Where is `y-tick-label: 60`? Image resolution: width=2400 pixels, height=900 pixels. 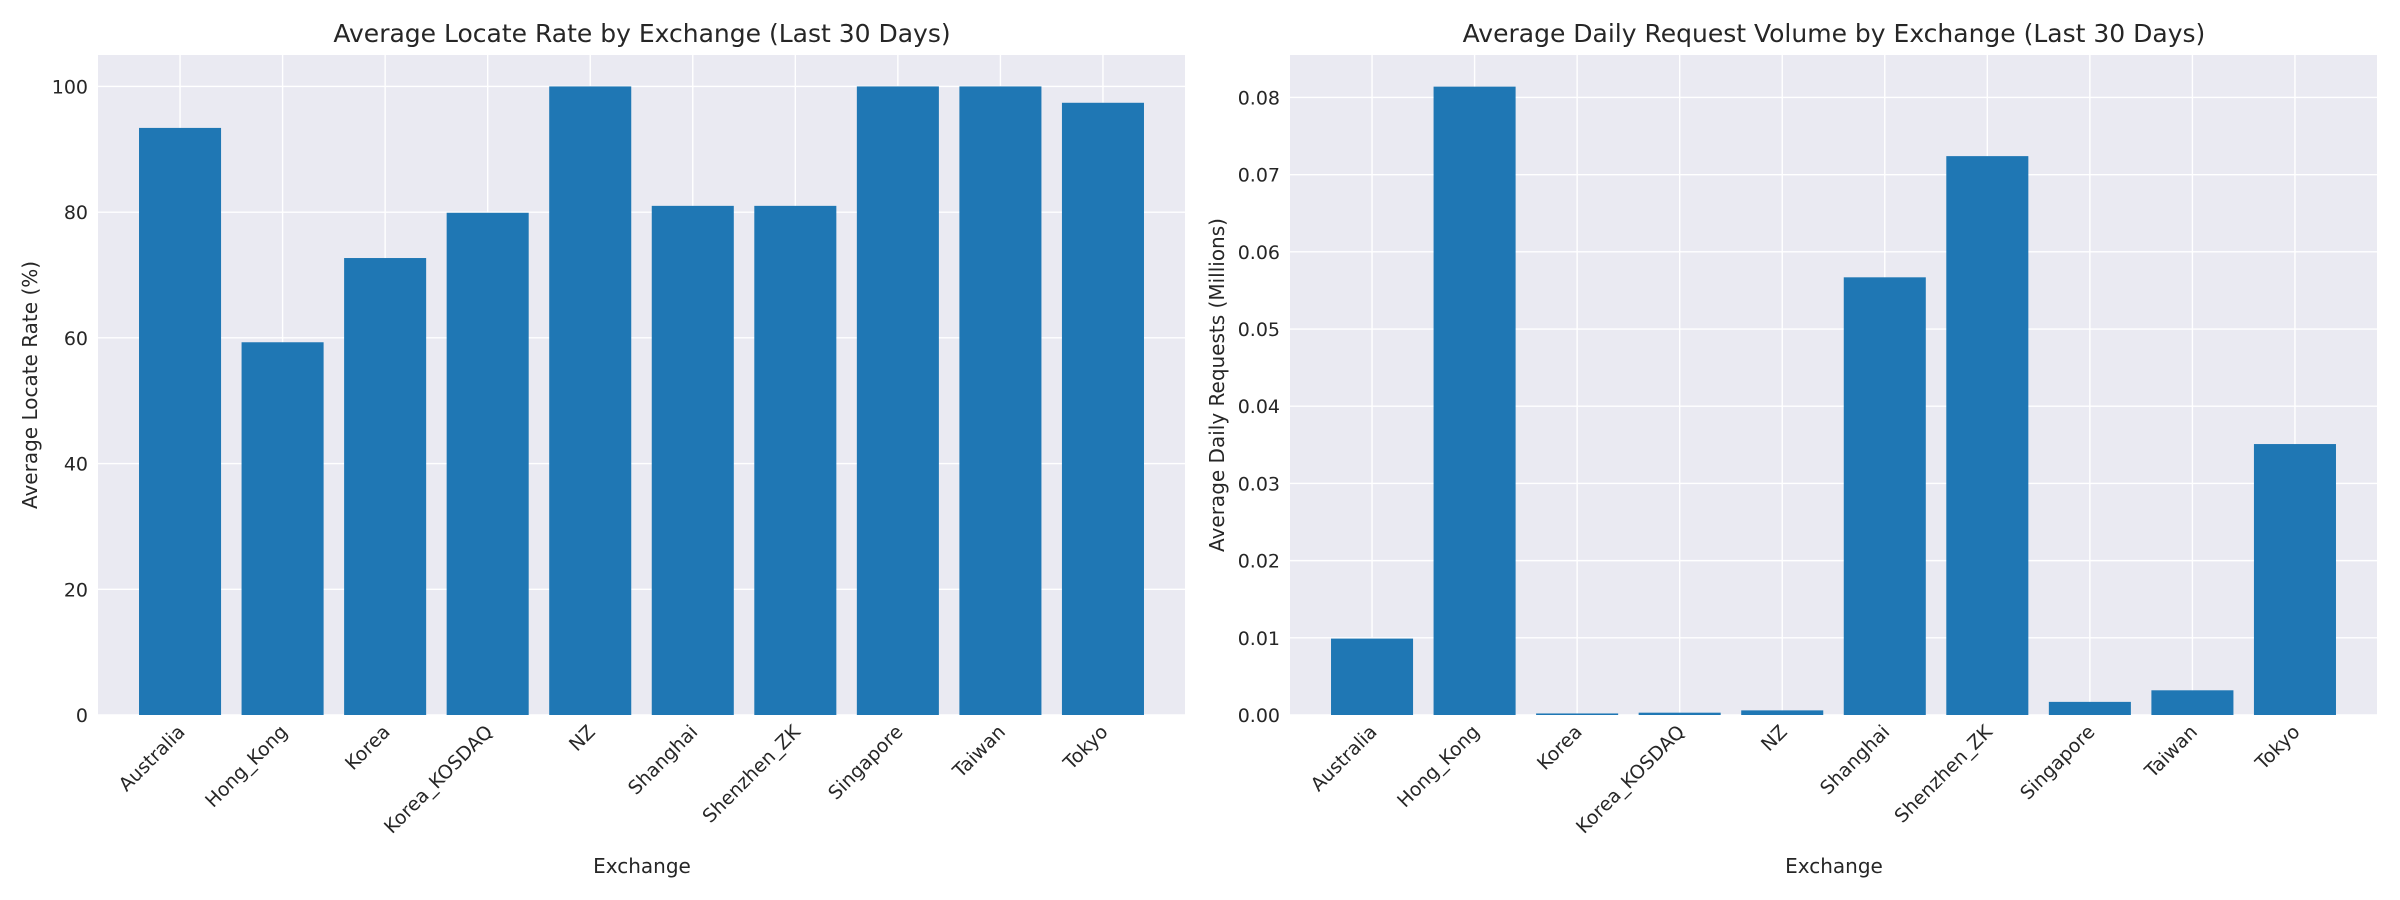
y-tick-label: 60 is located at coordinates (76, 339).